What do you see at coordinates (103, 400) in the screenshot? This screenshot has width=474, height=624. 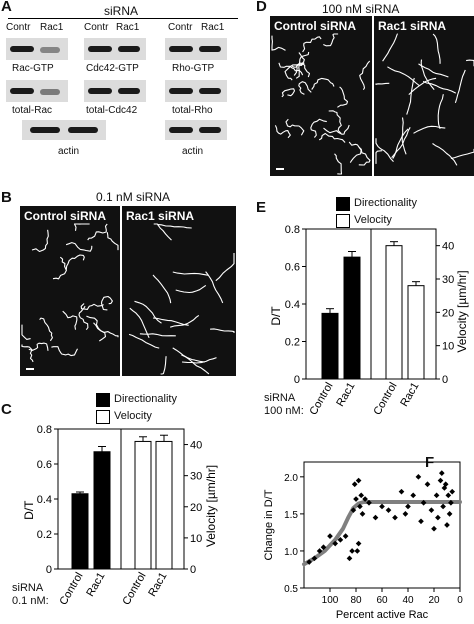 I see `legend-swatch-directionality` at bounding box center [103, 400].